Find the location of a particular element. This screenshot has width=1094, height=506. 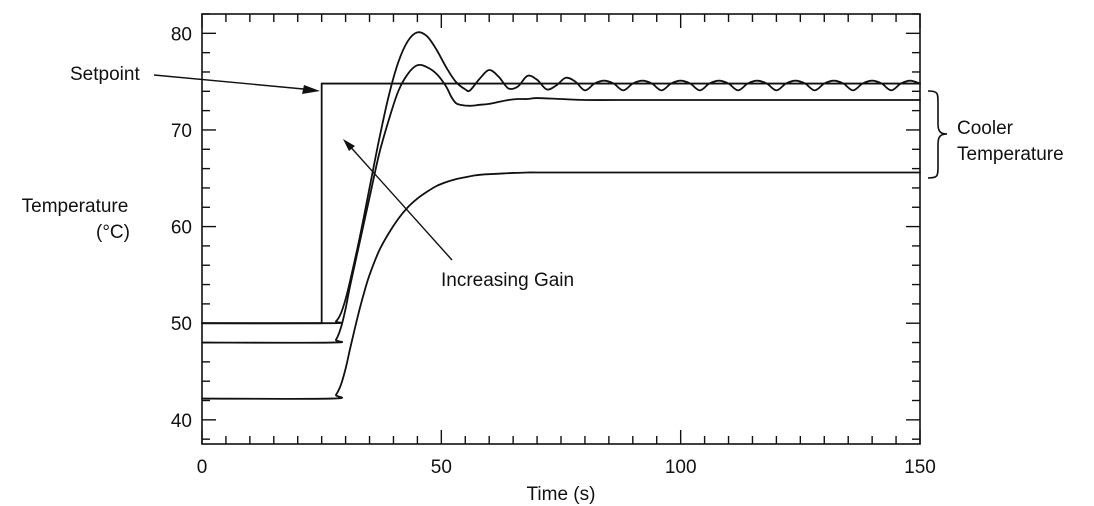

x-tick-label: 50 is located at coordinates (441, 467).